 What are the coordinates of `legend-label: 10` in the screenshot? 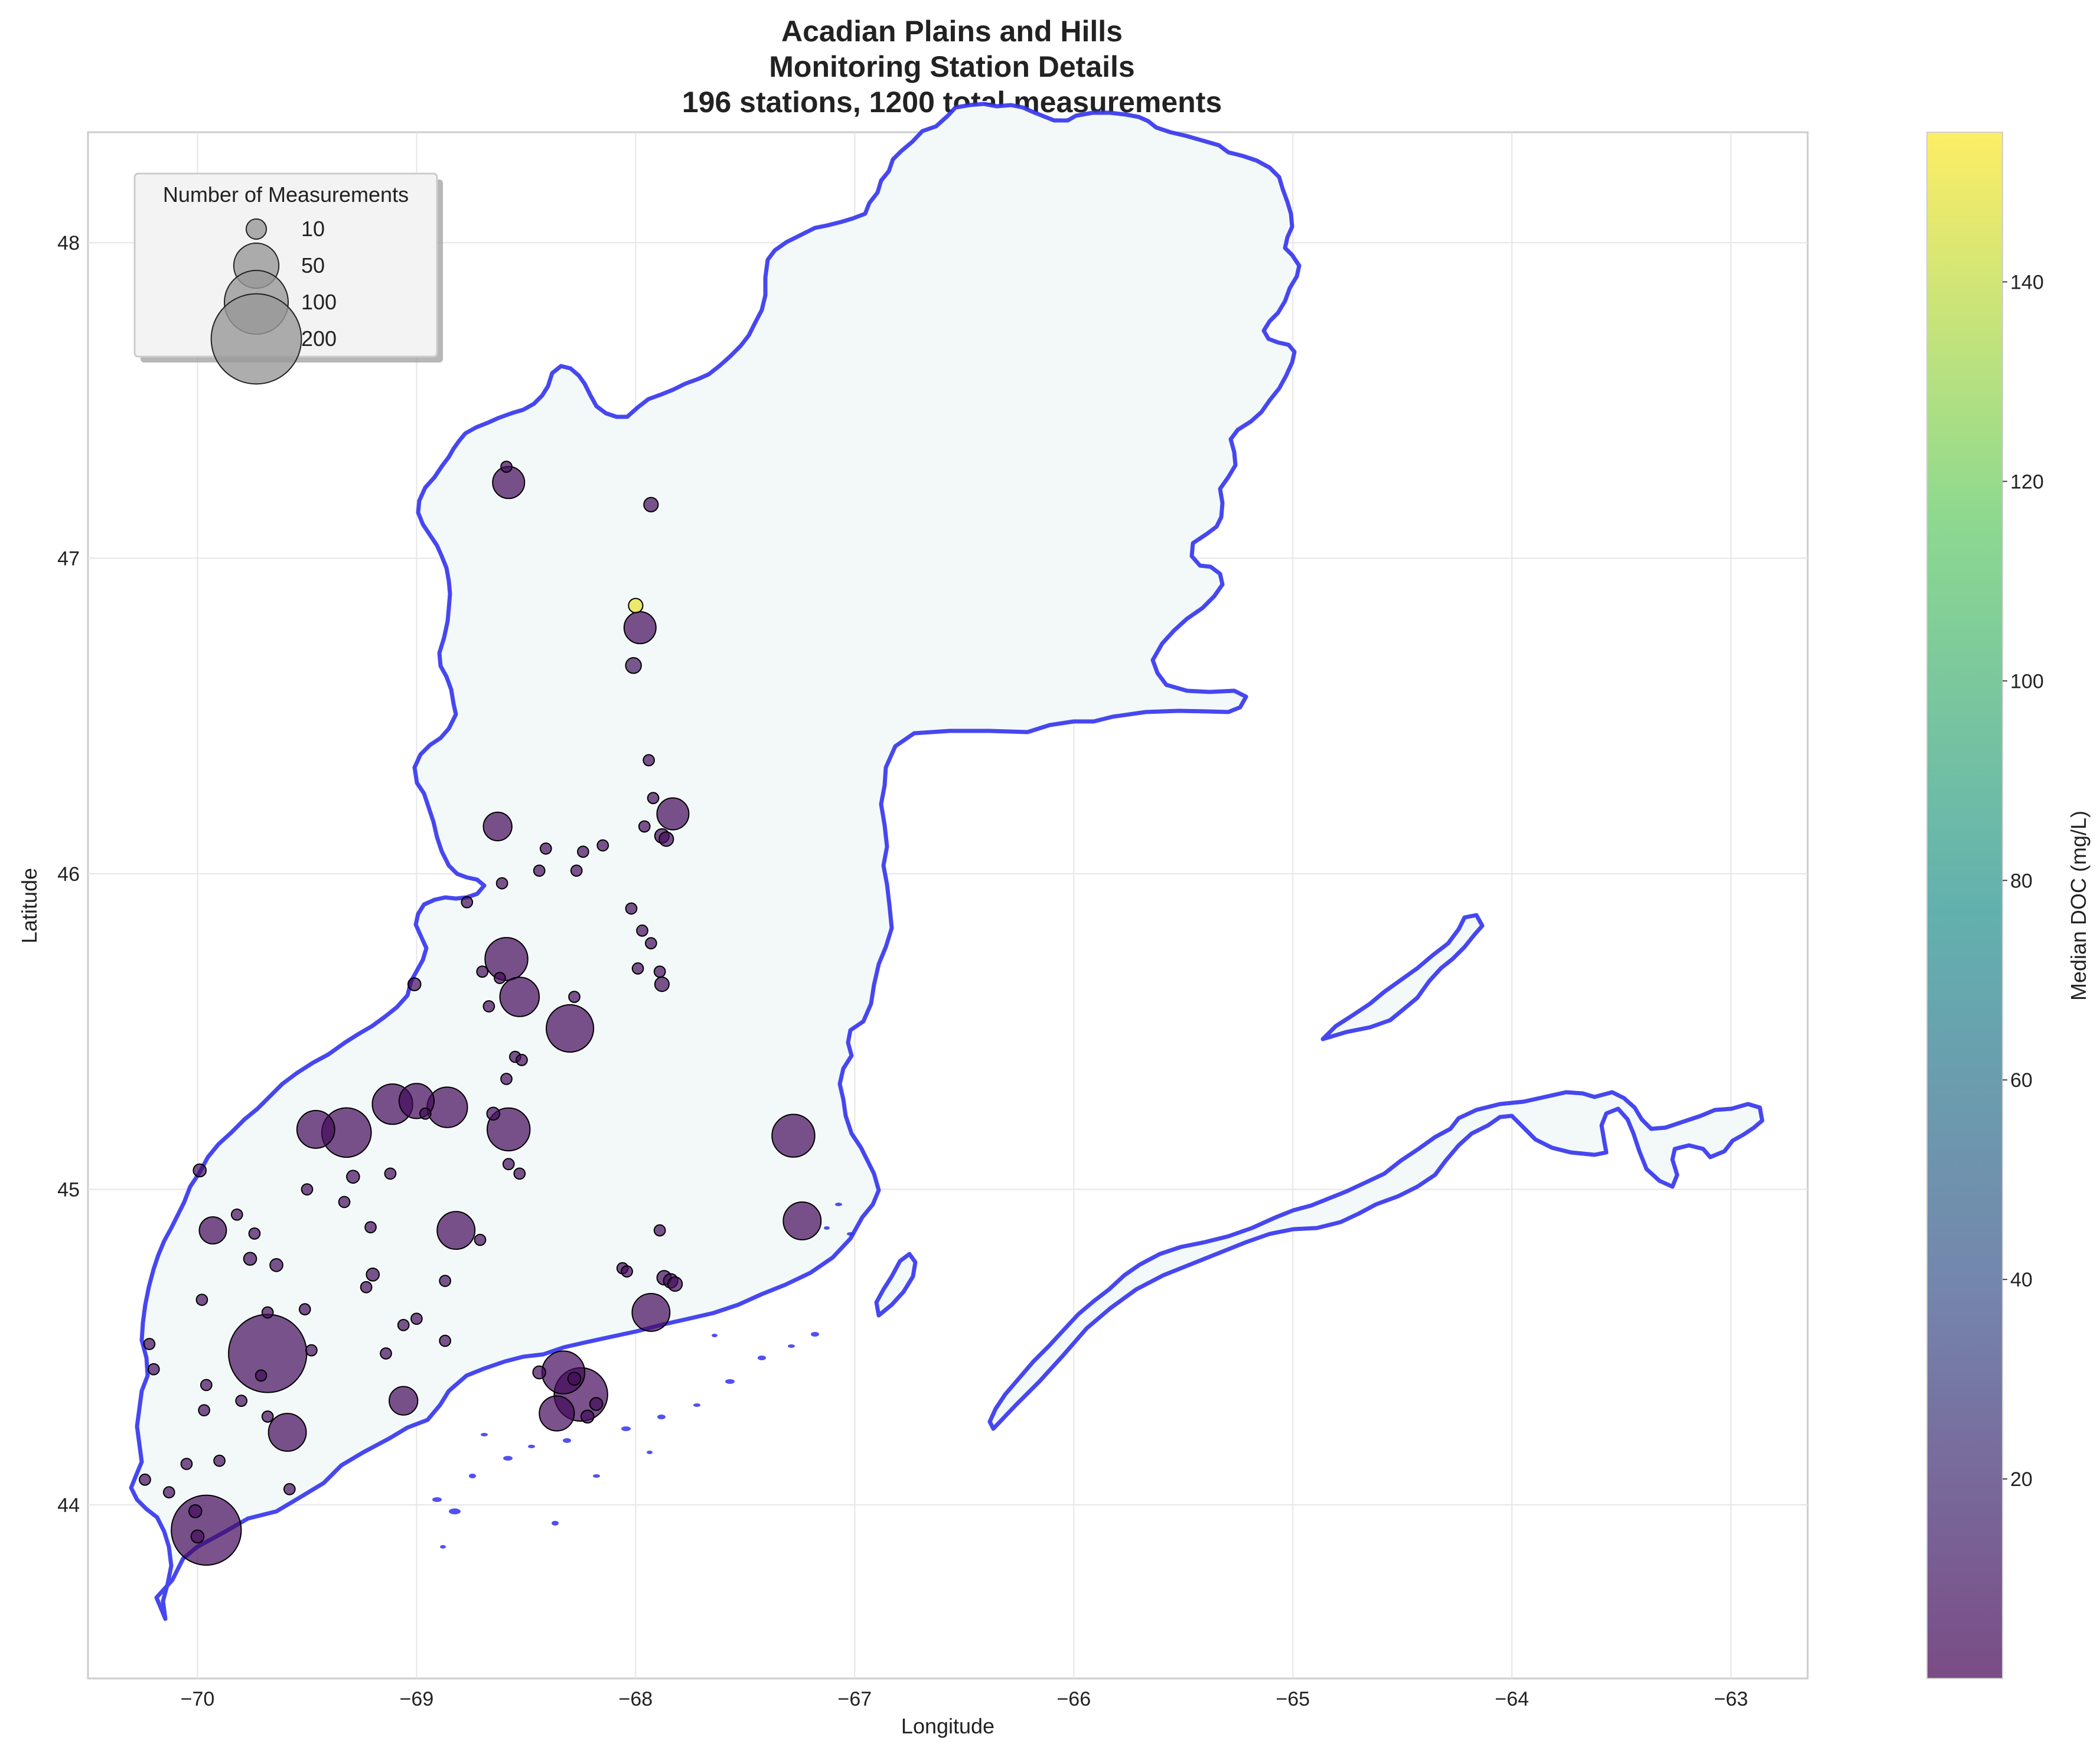 It's located at (313, 229).